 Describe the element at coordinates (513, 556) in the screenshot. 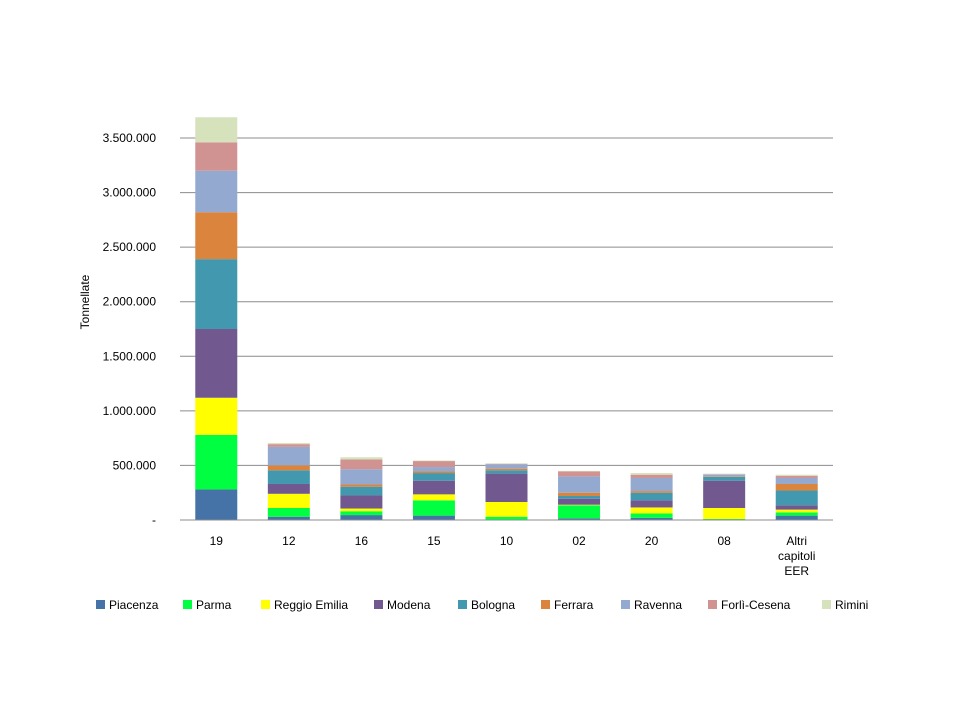

I see `x-axis-ticks: 19 12 16 15 10 02 20 08 Altri capitoli EER` at that location.